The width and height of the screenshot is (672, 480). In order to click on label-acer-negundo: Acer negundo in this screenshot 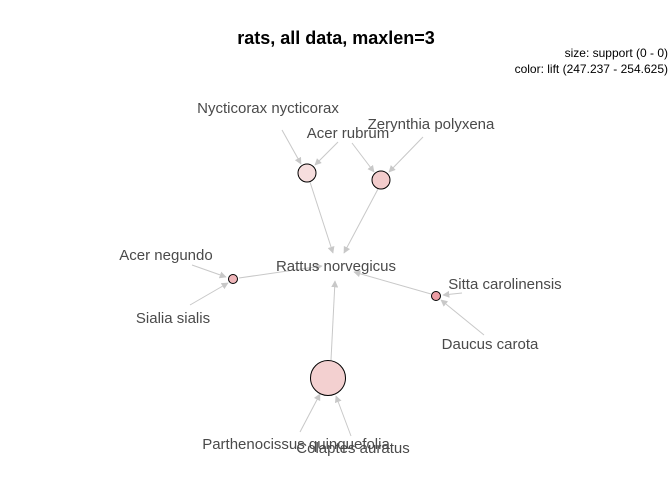, I will do `click(165, 255)`.